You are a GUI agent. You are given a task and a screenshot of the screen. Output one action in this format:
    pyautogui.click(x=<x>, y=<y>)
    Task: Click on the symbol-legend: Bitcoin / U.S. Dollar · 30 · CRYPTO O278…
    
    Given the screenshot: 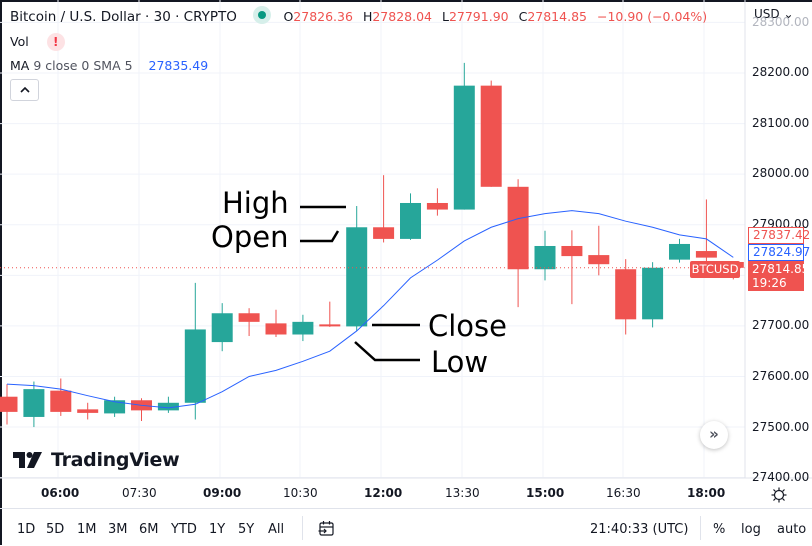 What is the action you would take?
    pyautogui.click(x=361, y=16)
    